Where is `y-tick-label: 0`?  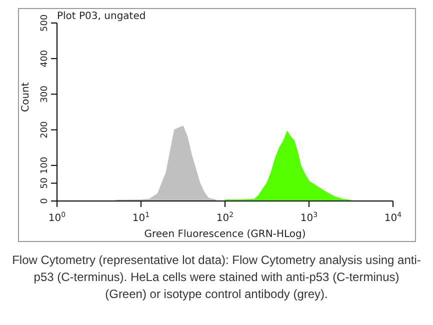
y-tick-label: 0 is located at coordinates (45, 201).